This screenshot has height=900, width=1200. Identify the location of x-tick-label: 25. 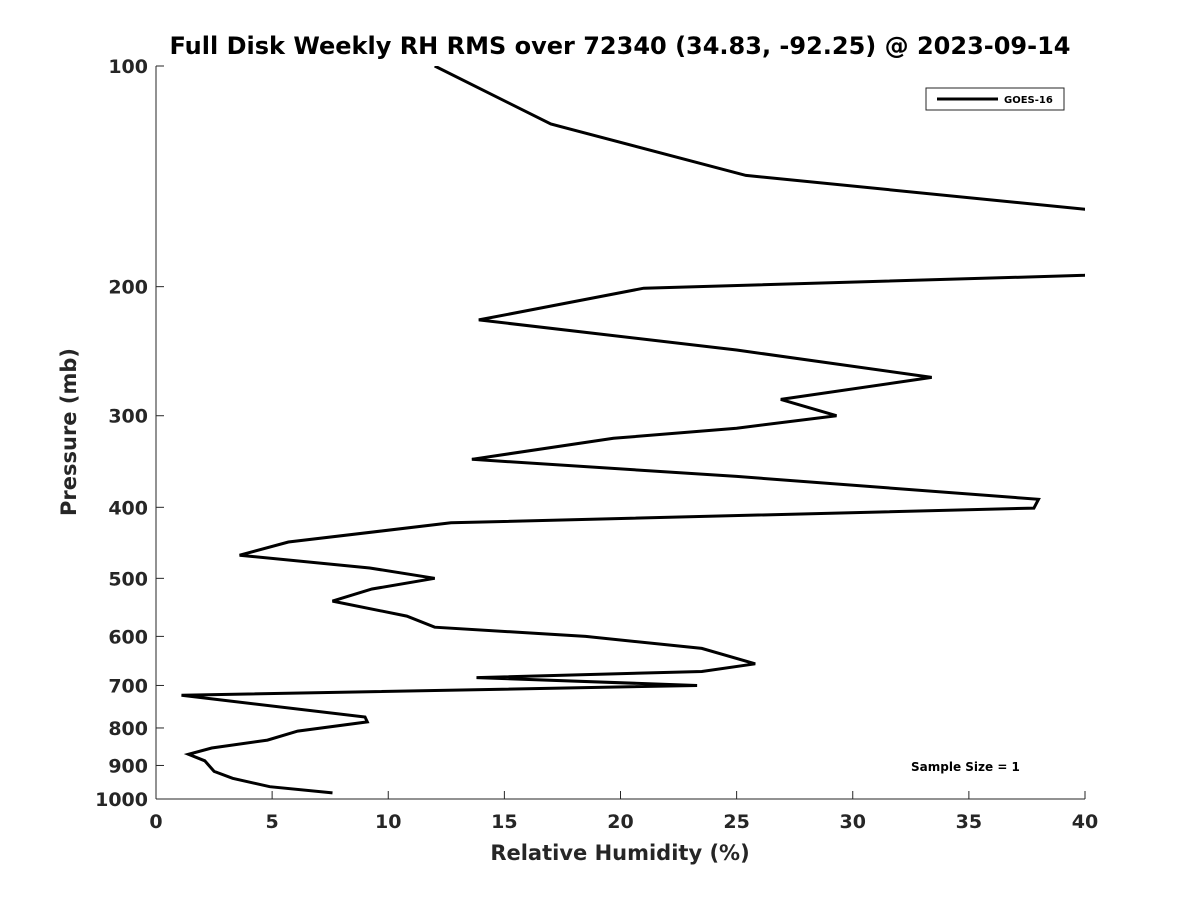
(736, 822).